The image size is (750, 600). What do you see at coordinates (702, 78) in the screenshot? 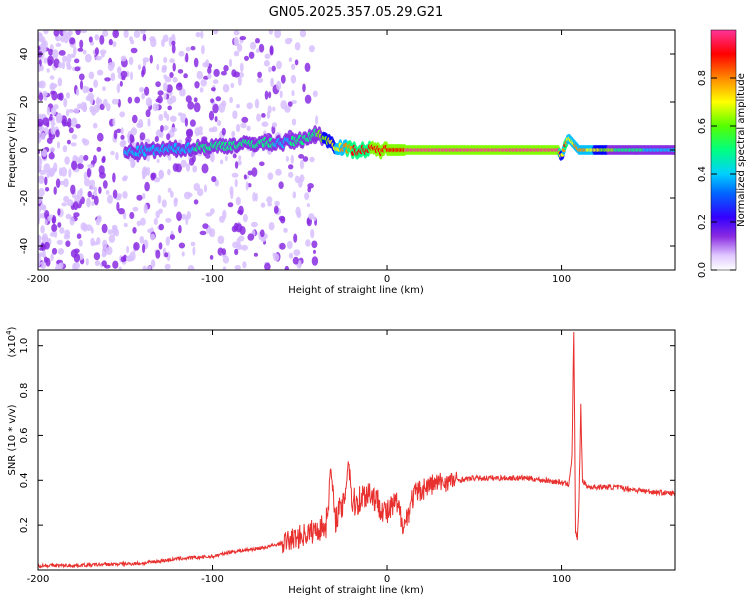
I see `colorbar-tick-label: 0.8` at bounding box center [702, 78].